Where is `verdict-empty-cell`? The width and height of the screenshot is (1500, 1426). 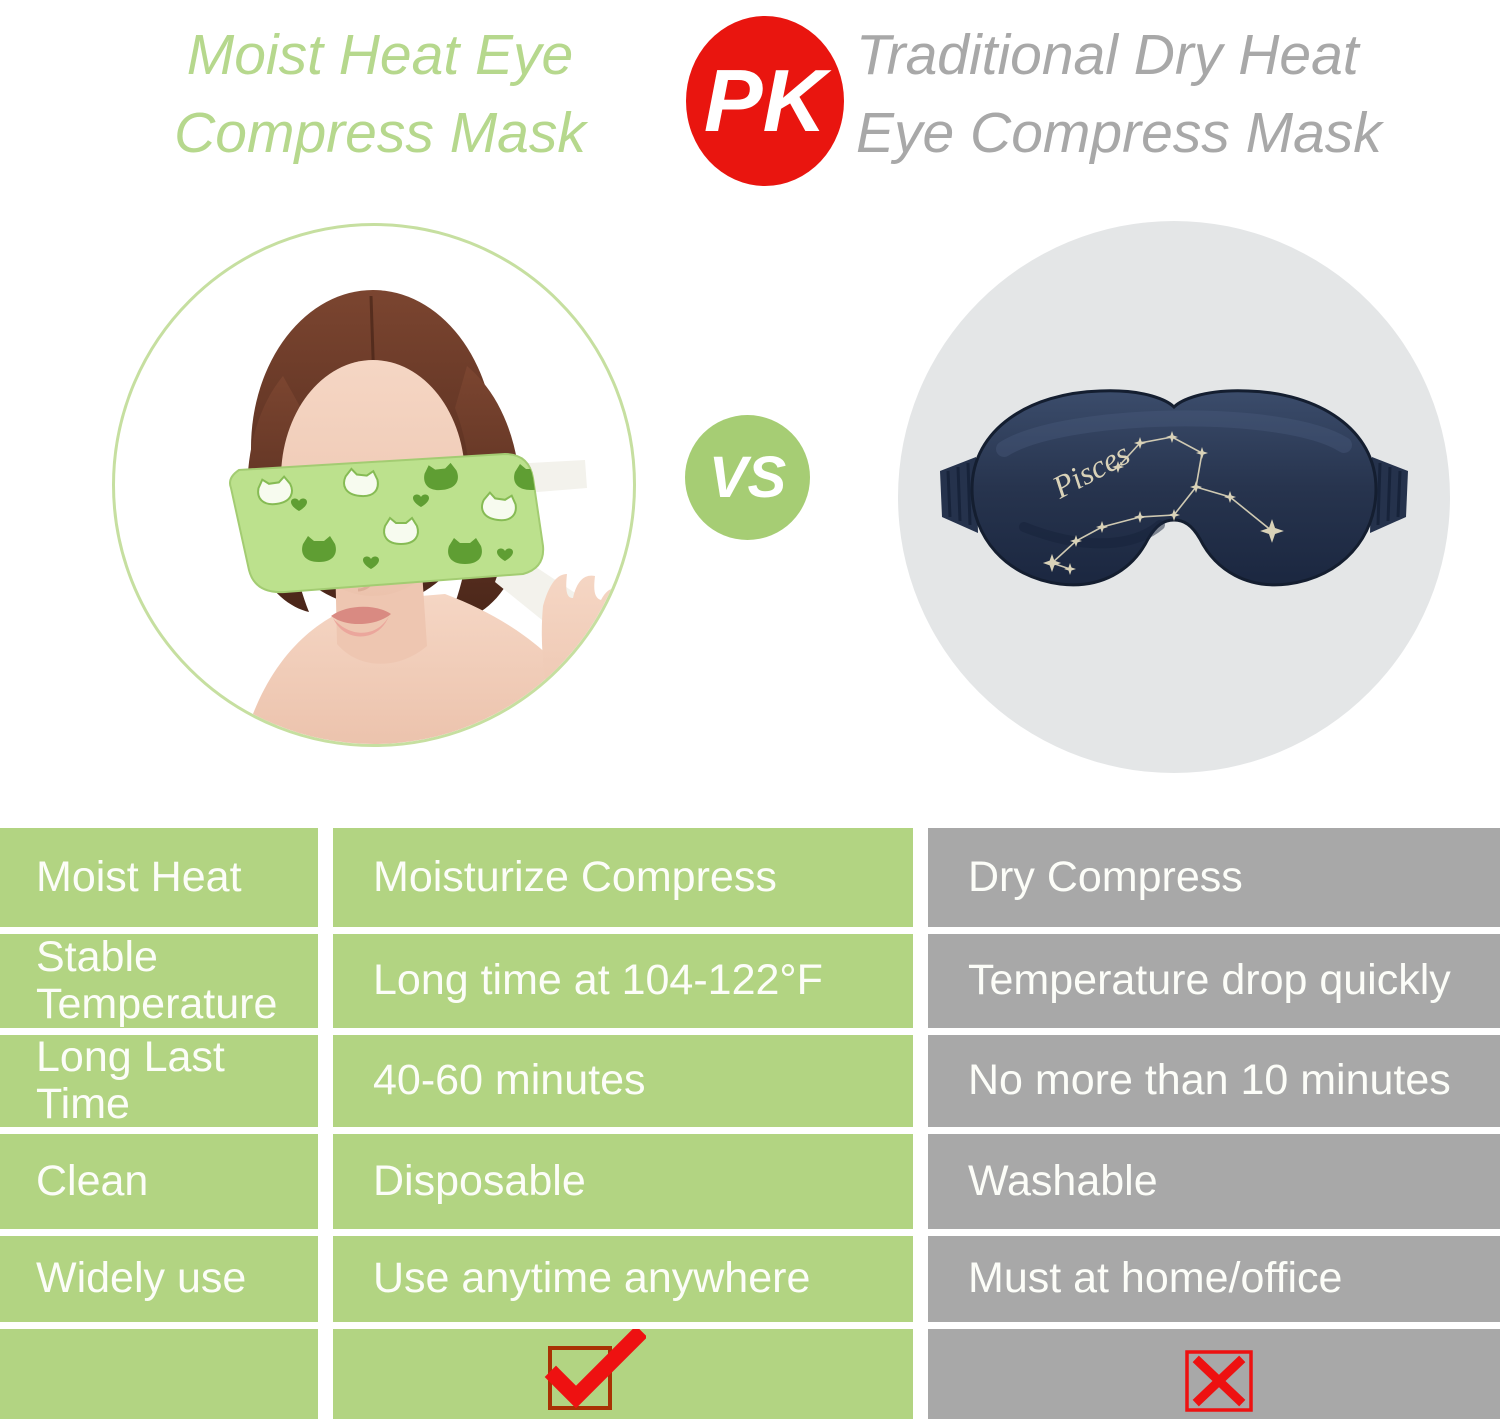 verdict-empty-cell is located at coordinates (159, 1374).